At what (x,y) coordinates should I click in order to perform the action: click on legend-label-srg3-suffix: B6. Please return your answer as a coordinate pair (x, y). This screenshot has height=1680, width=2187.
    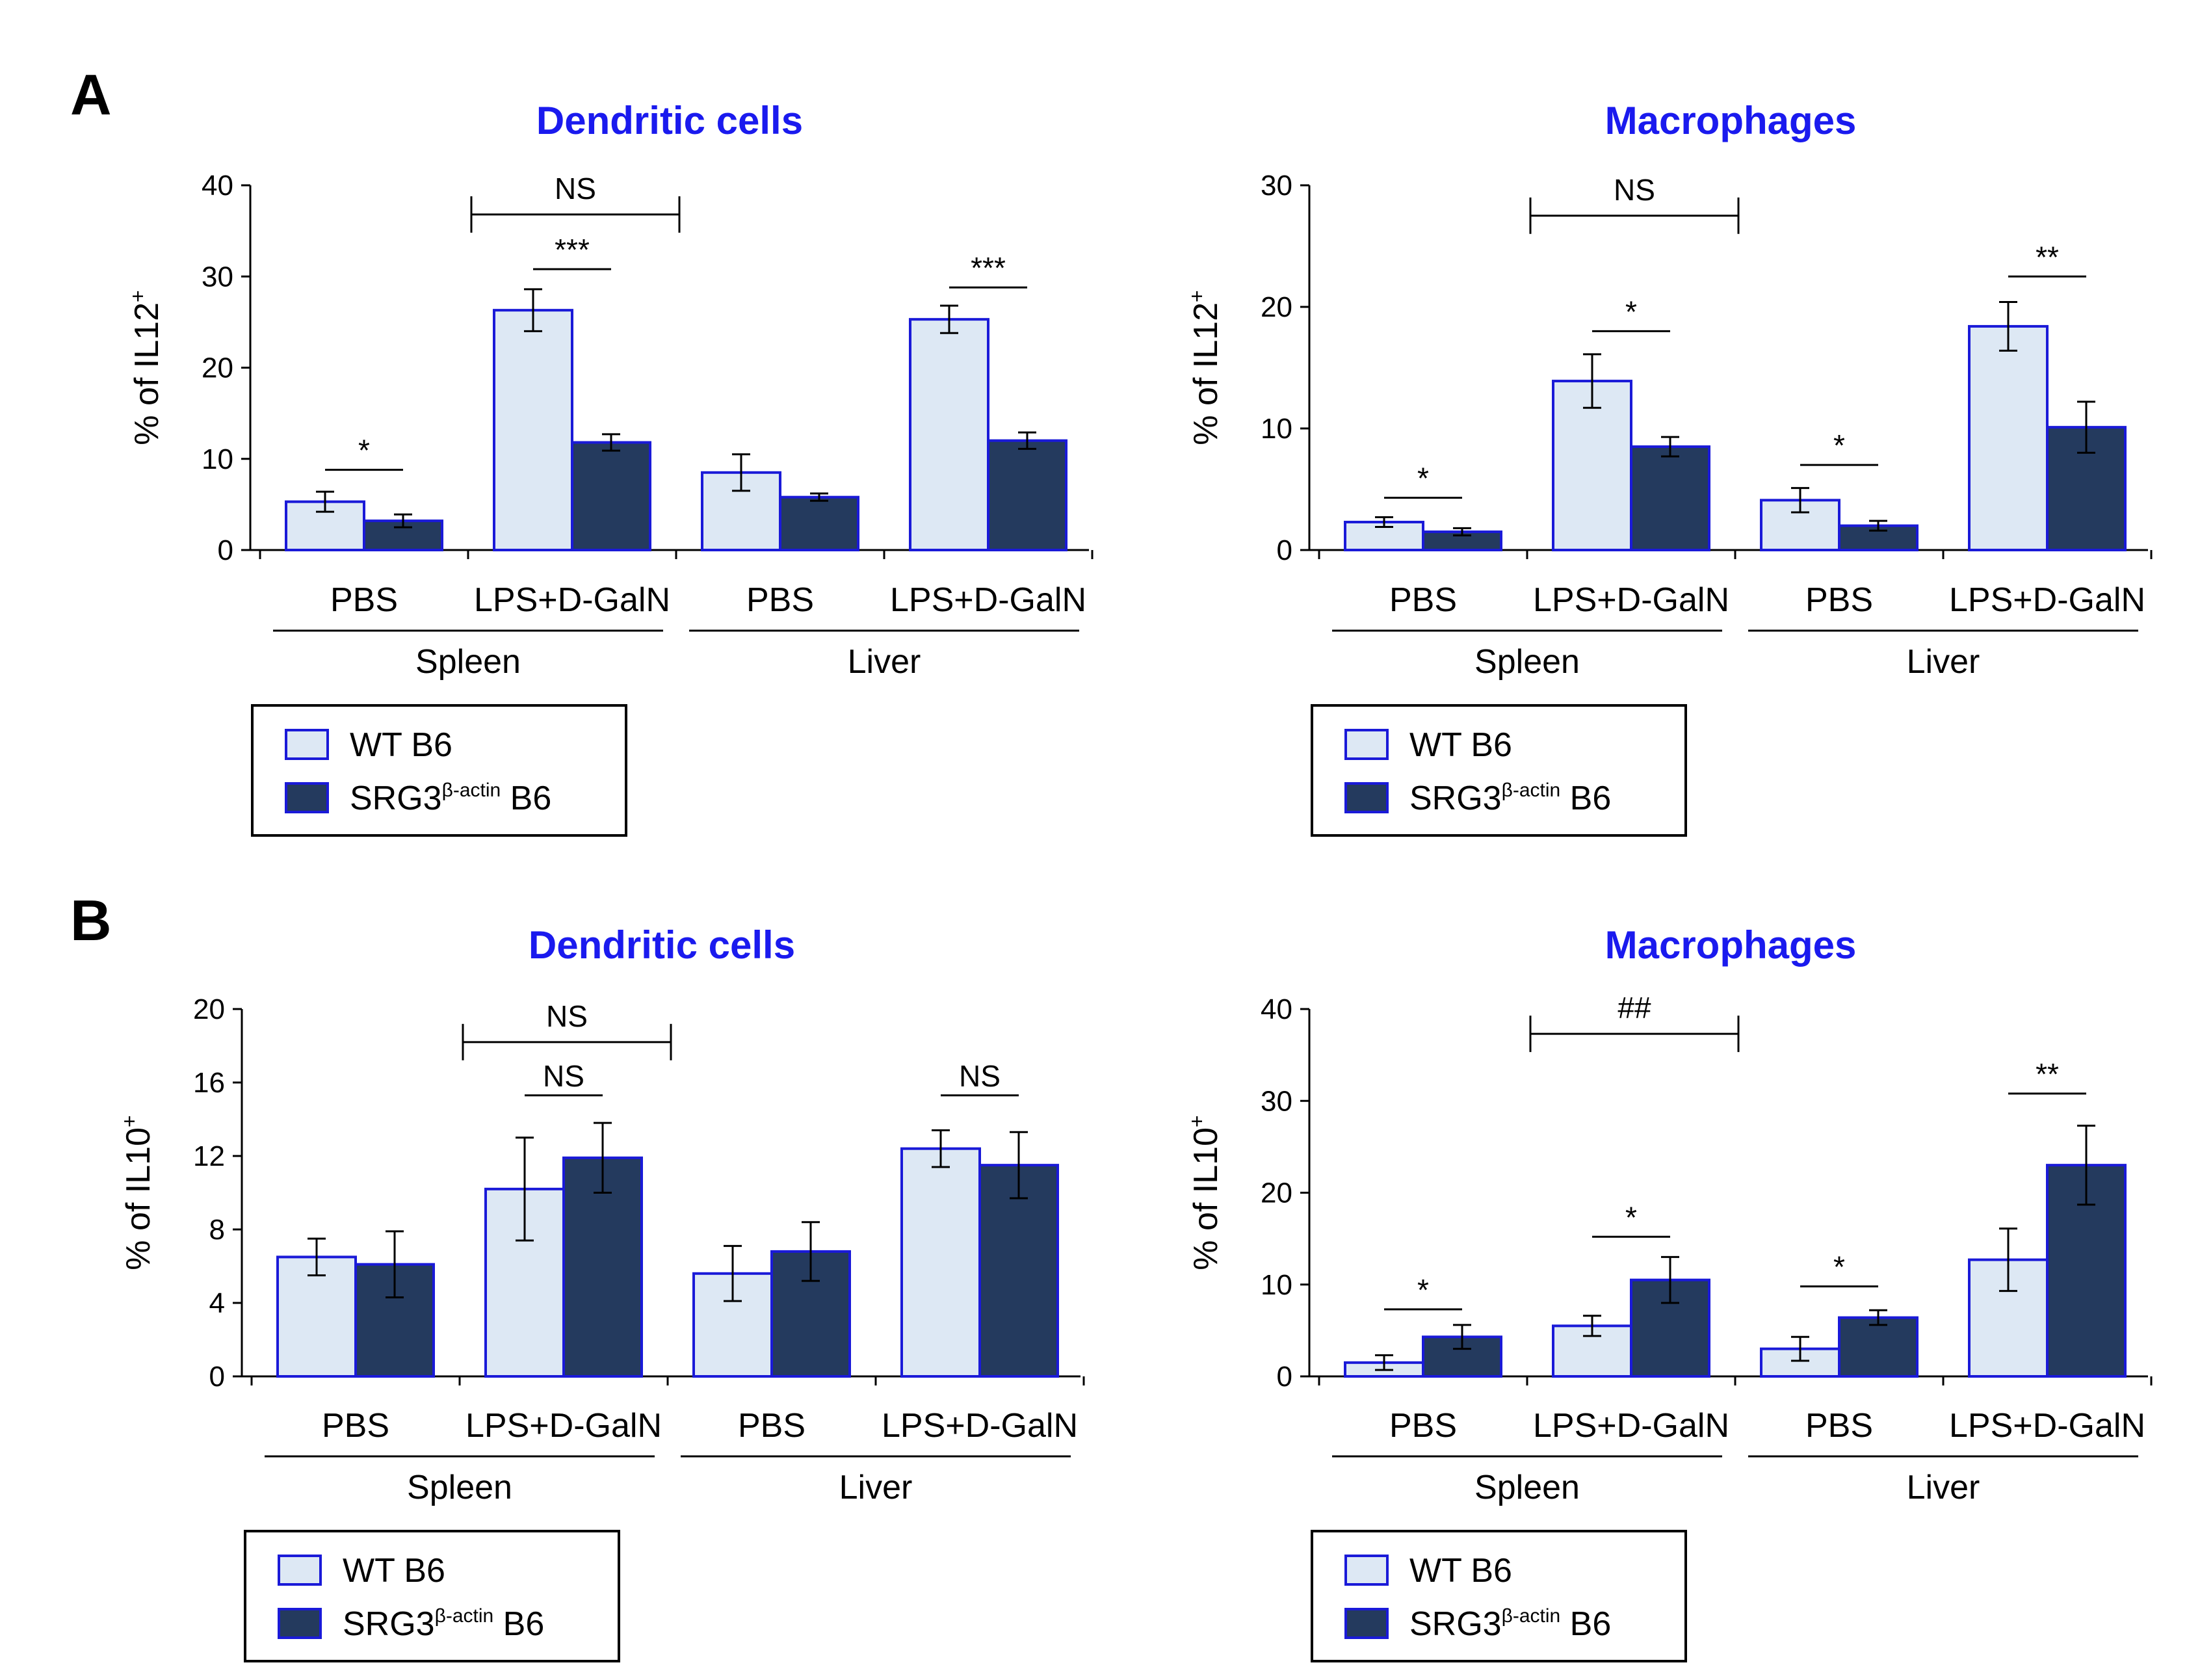
    Looking at the image, I should click on (518, 1624).